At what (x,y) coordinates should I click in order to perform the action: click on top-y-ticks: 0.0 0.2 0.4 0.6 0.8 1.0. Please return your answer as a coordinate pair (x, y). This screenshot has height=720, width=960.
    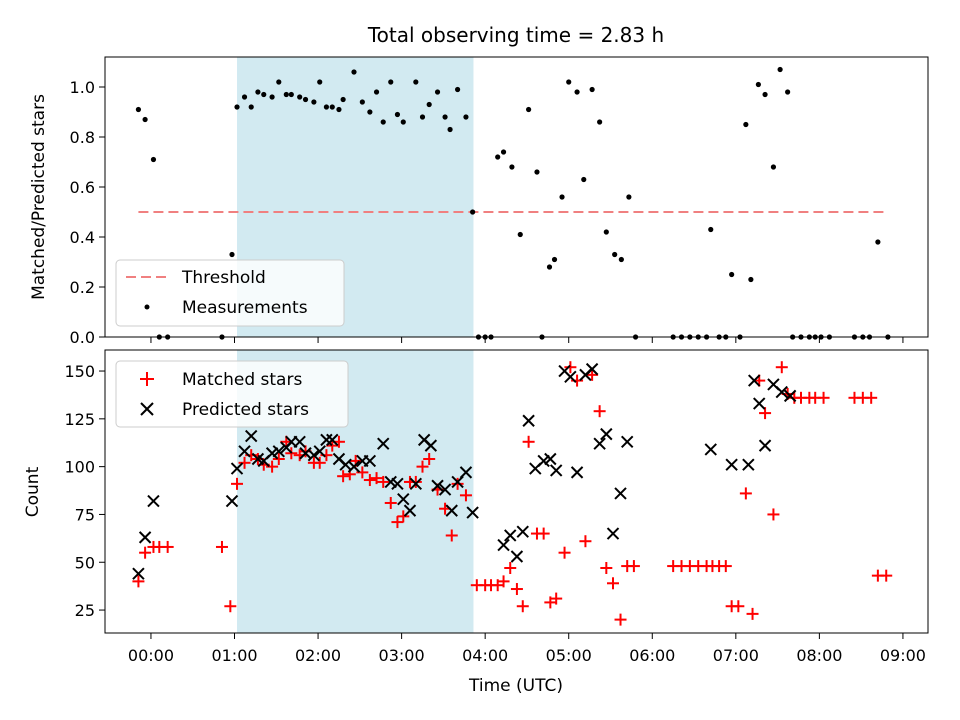
    Looking at the image, I should click on (87, 212).